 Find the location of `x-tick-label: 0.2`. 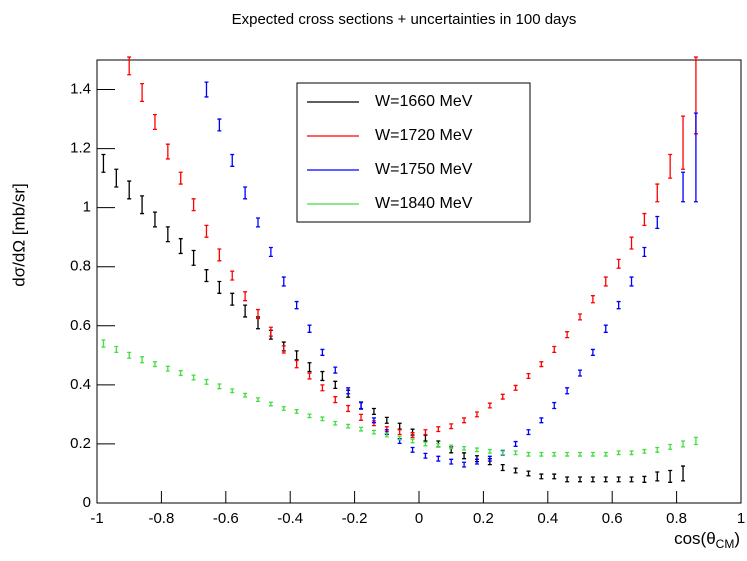

x-tick-label: 0.2 is located at coordinates (483, 518).